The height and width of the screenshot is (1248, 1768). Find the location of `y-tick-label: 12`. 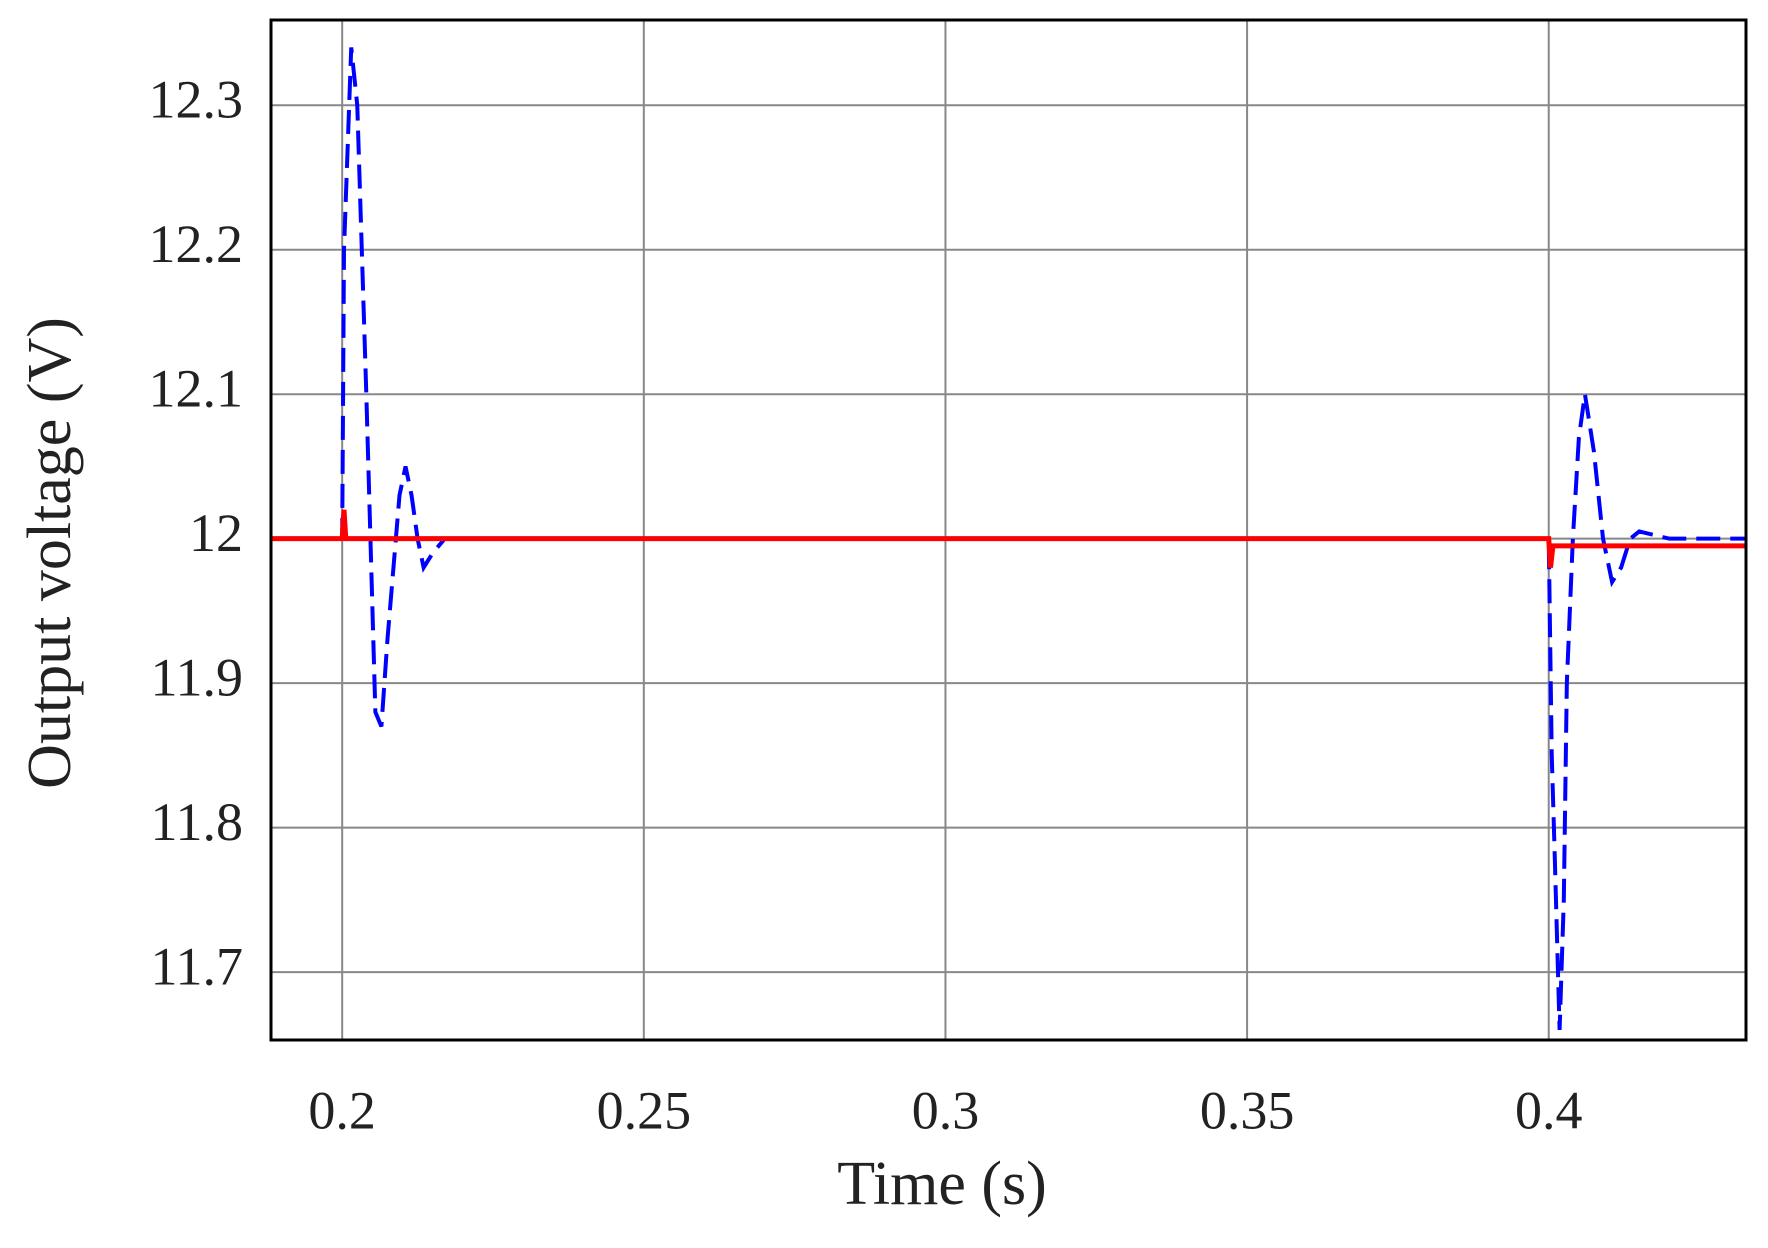

y-tick-label: 12 is located at coordinates (216, 533).